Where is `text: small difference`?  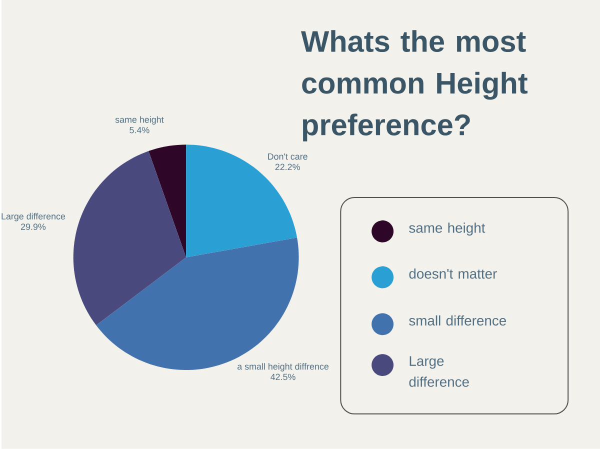
text: small difference is located at coordinates (457, 320).